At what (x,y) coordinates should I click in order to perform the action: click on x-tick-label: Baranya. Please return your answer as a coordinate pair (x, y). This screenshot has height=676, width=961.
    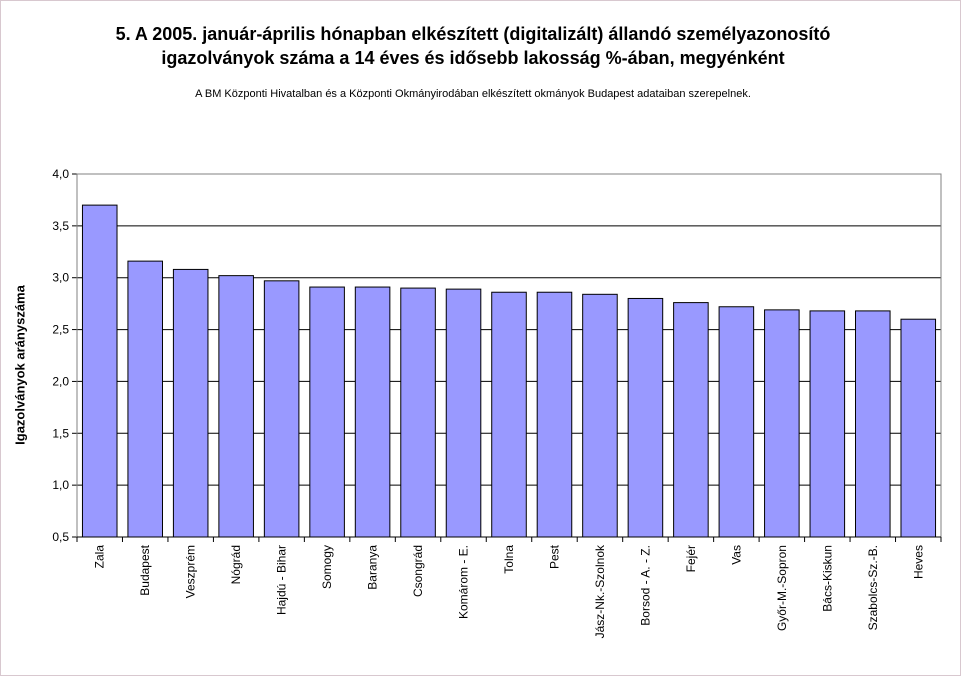
    Looking at the image, I should click on (373, 567).